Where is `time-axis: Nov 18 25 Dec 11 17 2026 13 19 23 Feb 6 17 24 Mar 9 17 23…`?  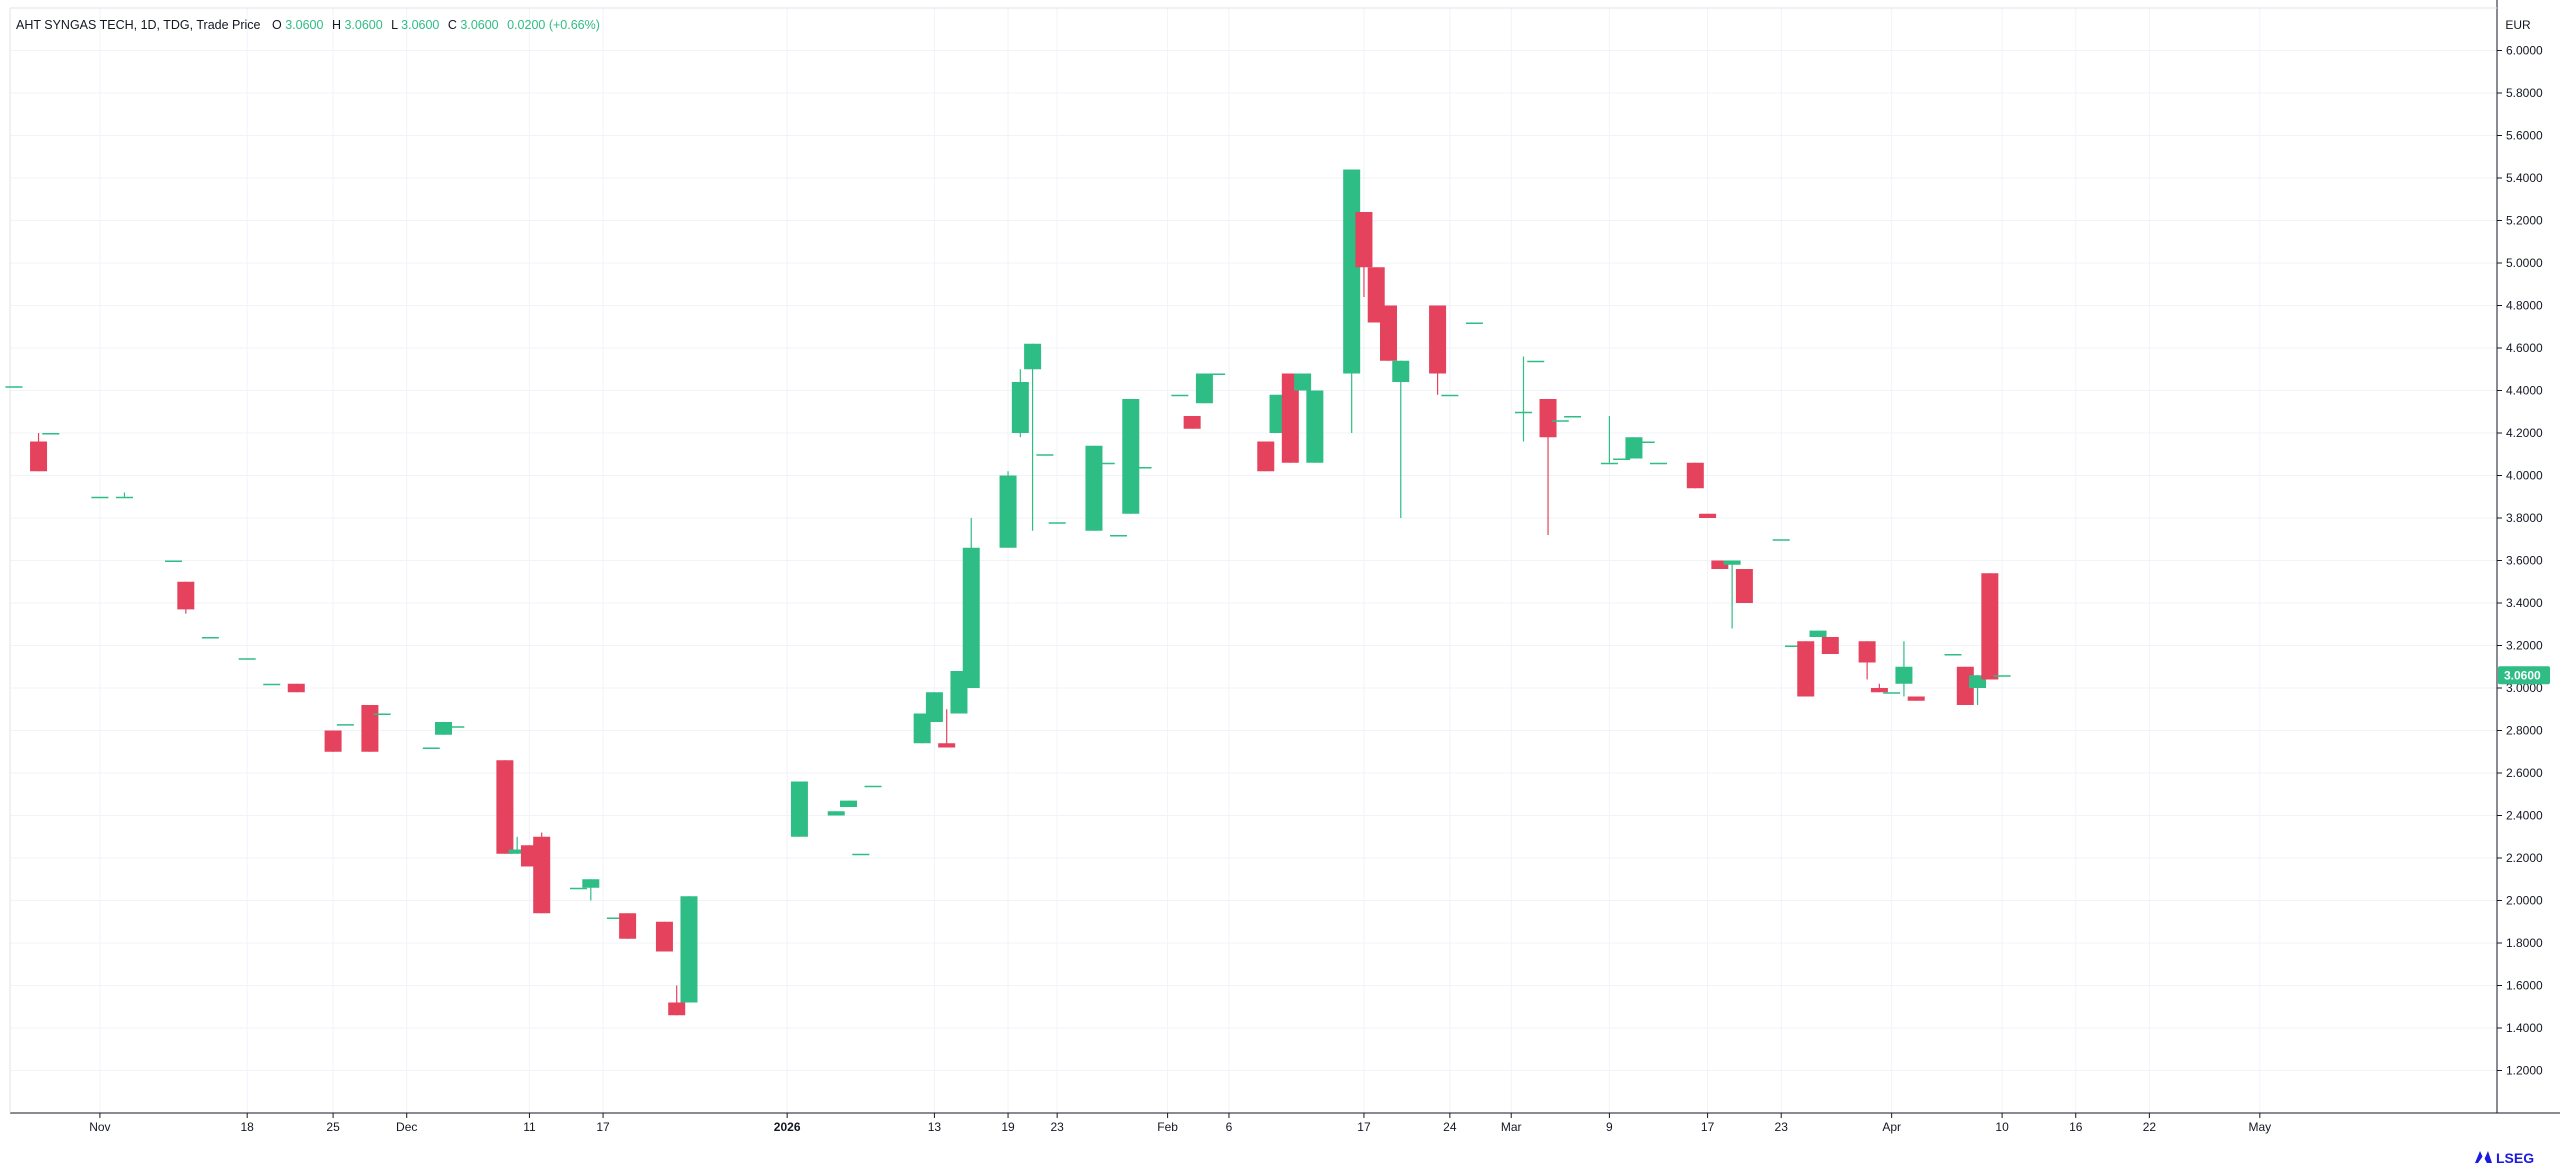
time-axis: Nov 18 25 Dec 11 17 2026 13 19 23 Feb 6 17 24 Mar 9 17 23… is located at coordinates (1180, 1123).